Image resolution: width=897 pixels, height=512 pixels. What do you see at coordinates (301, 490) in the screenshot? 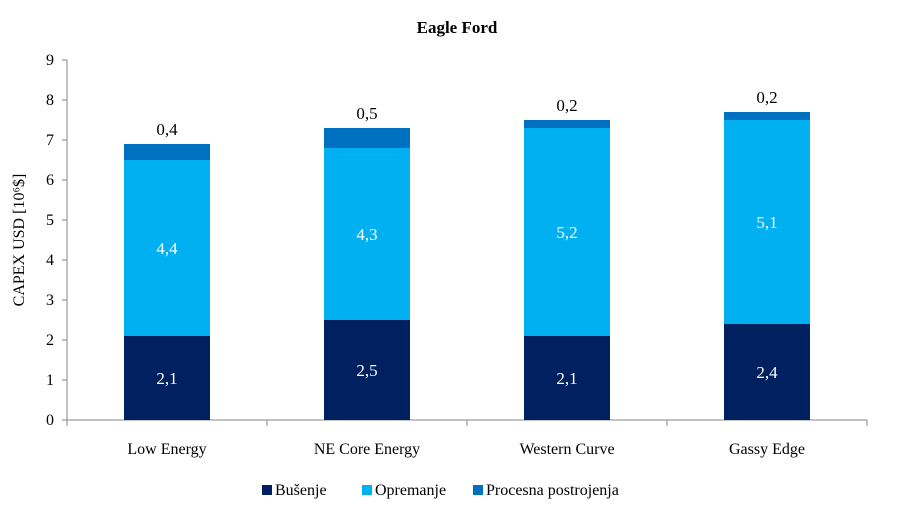
I see `legend-label: Bušenje` at bounding box center [301, 490].